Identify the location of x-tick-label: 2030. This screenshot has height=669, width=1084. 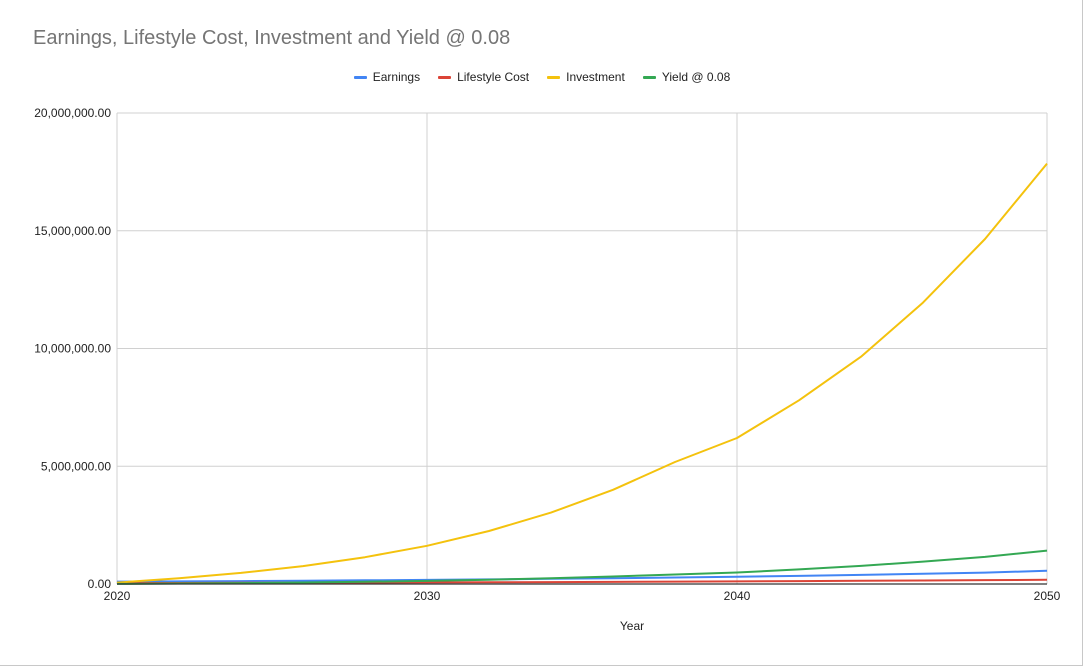
(427, 596).